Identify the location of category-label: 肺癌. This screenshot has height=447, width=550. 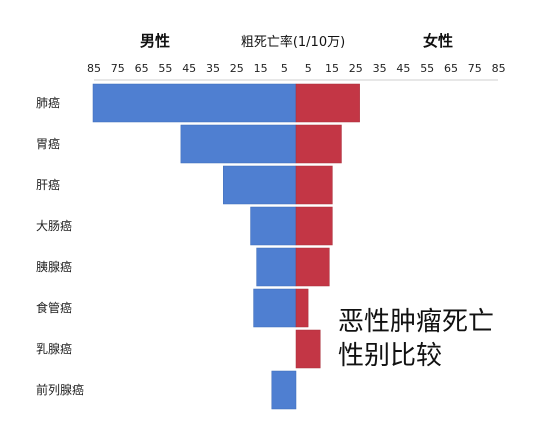
(48, 102).